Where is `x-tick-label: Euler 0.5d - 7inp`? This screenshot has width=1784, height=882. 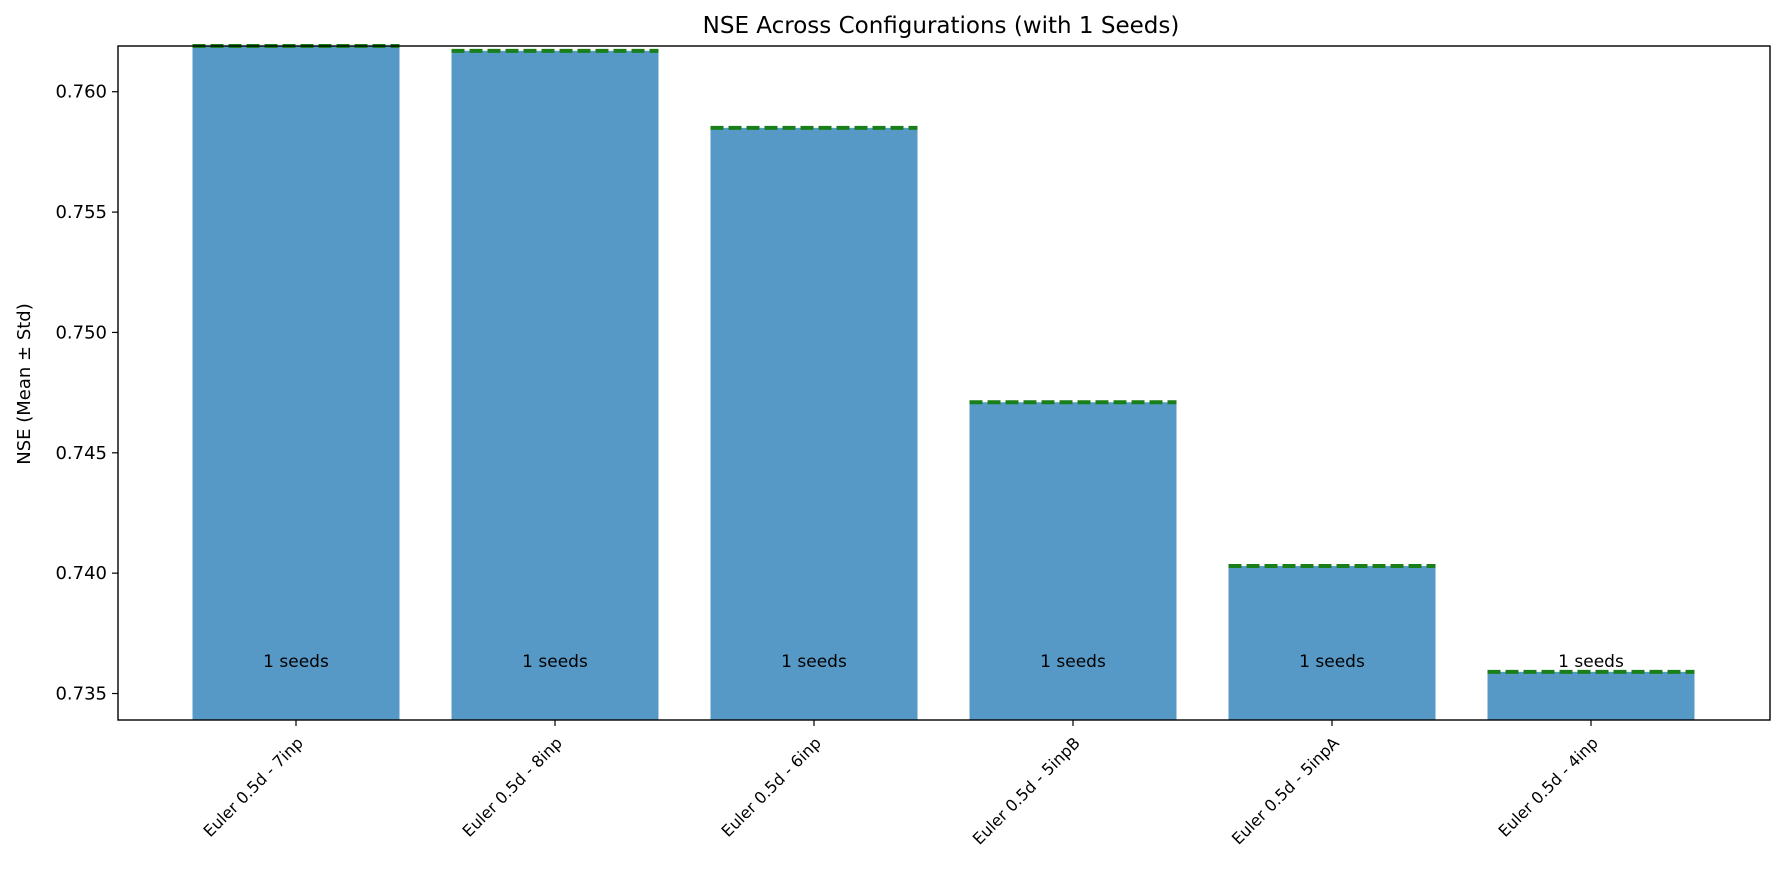 x-tick-label: Euler 0.5d - 7inp is located at coordinates (253, 786).